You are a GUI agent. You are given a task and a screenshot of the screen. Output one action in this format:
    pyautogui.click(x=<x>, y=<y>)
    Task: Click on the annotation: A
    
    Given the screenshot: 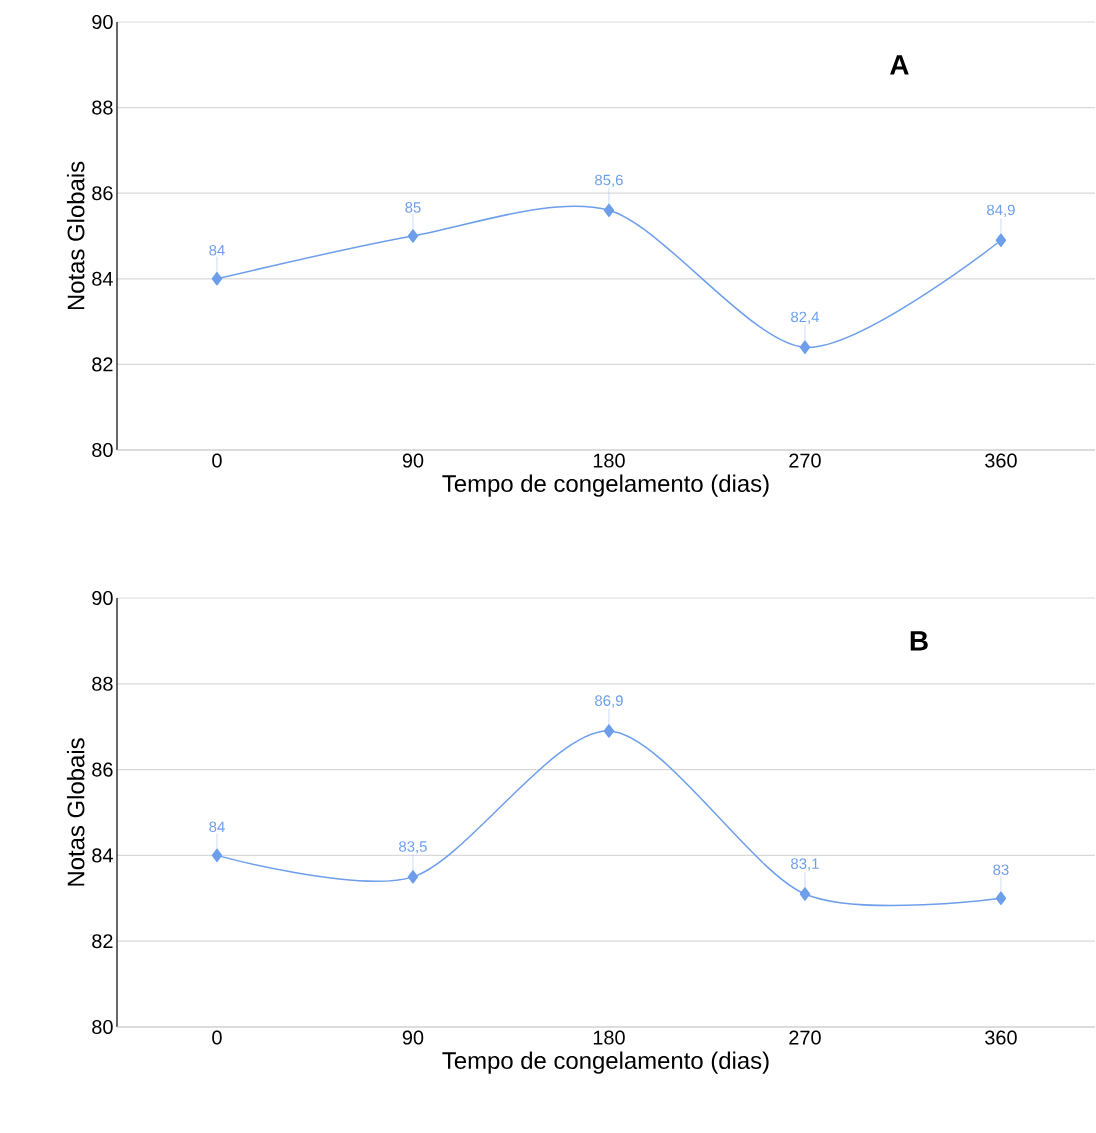 What is the action you would take?
    pyautogui.click(x=899, y=65)
    